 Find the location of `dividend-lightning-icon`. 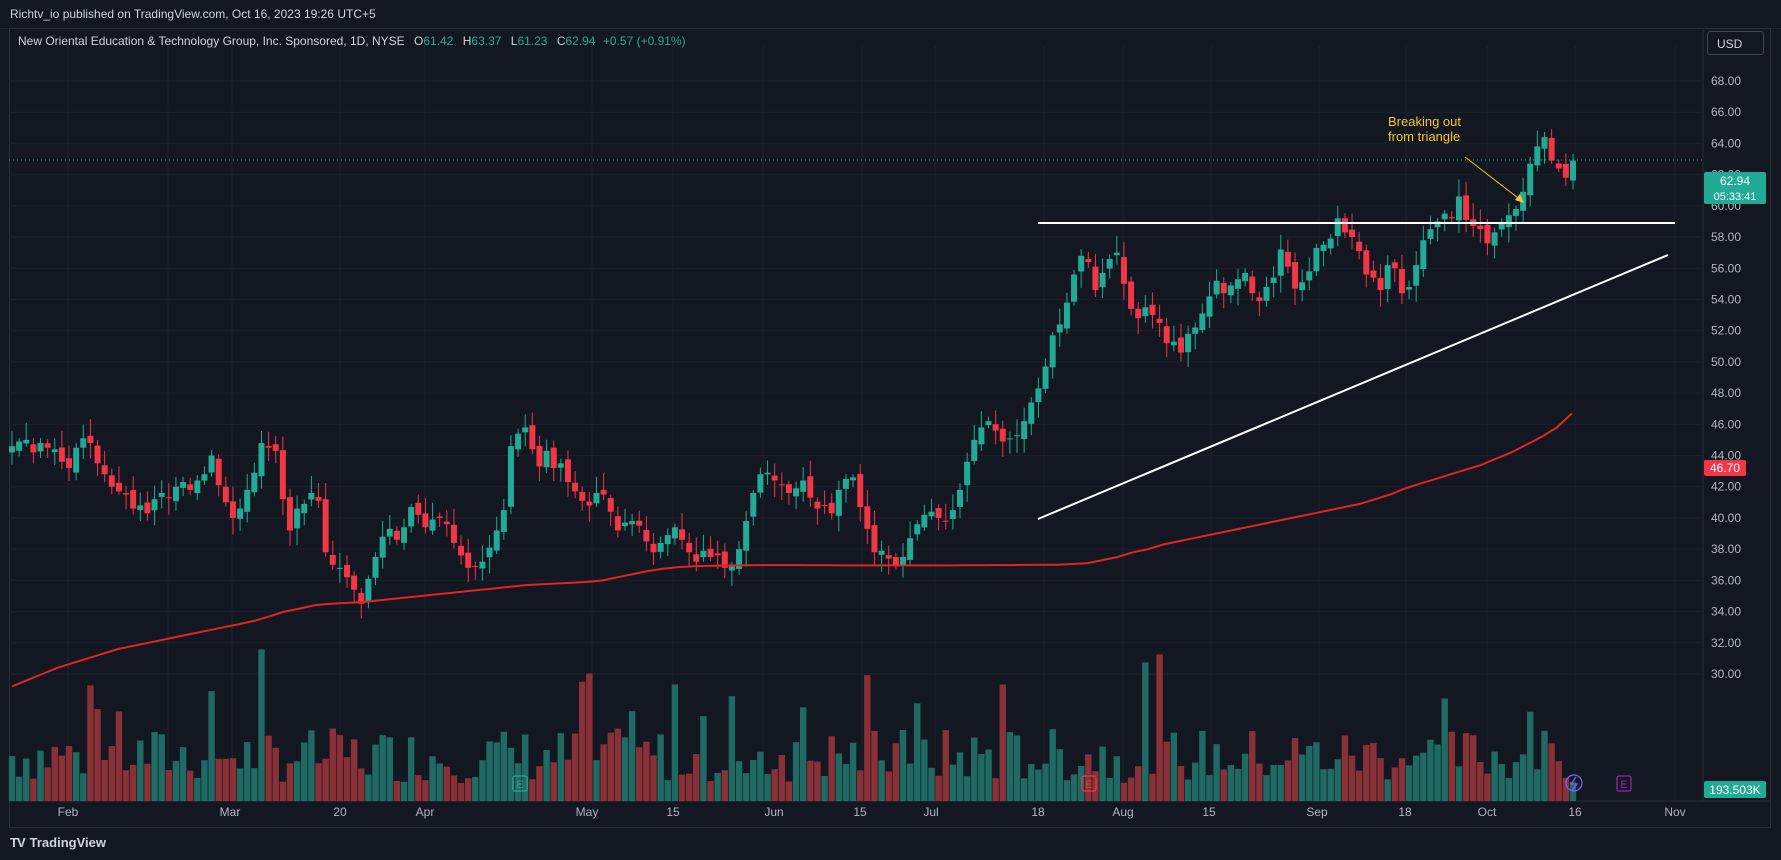

dividend-lightning-icon is located at coordinates (1574, 783).